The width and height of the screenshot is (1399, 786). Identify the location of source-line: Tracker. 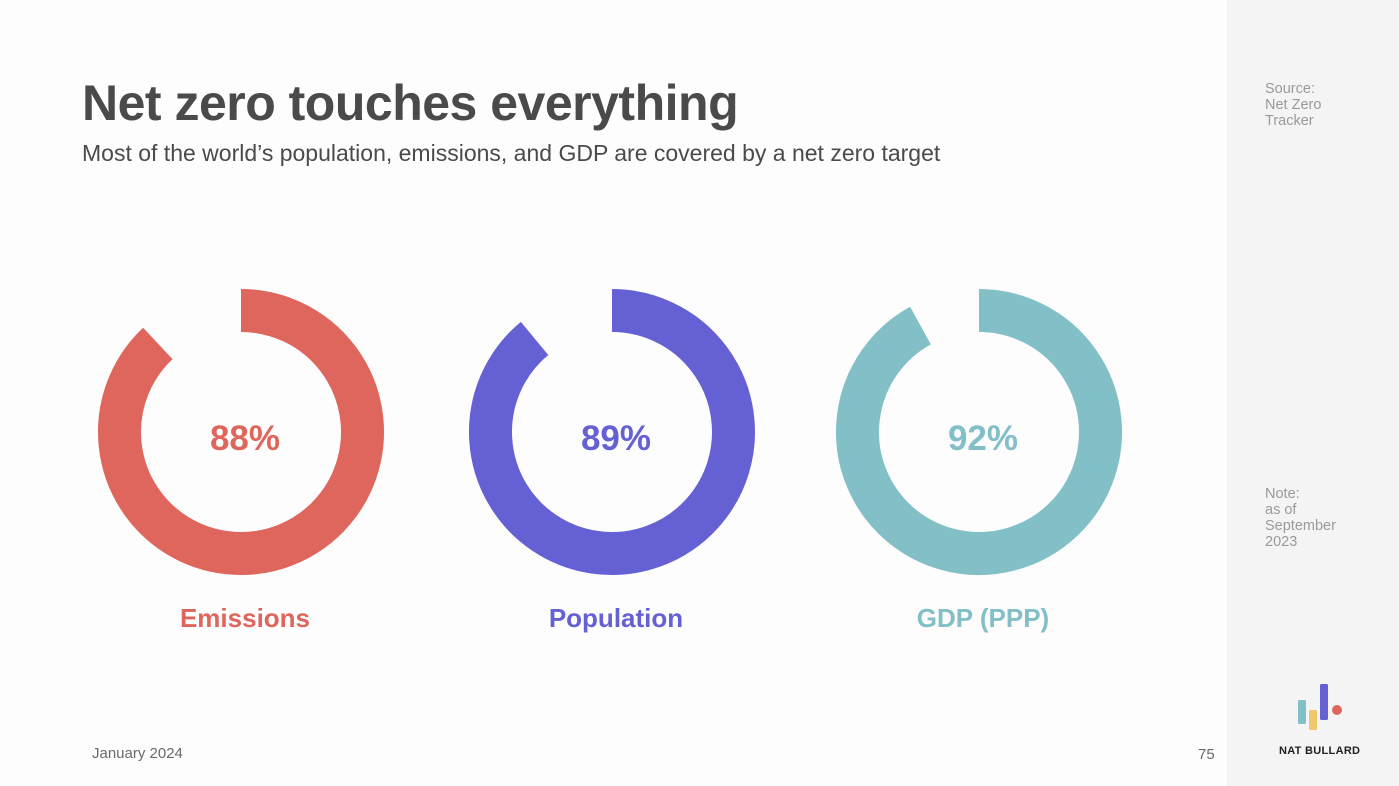
(1289, 121).